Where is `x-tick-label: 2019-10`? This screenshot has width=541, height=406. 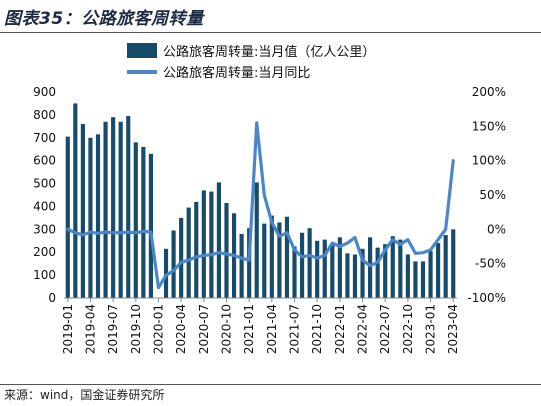
x-tick-label: 2019-10 is located at coordinates (136, 329).